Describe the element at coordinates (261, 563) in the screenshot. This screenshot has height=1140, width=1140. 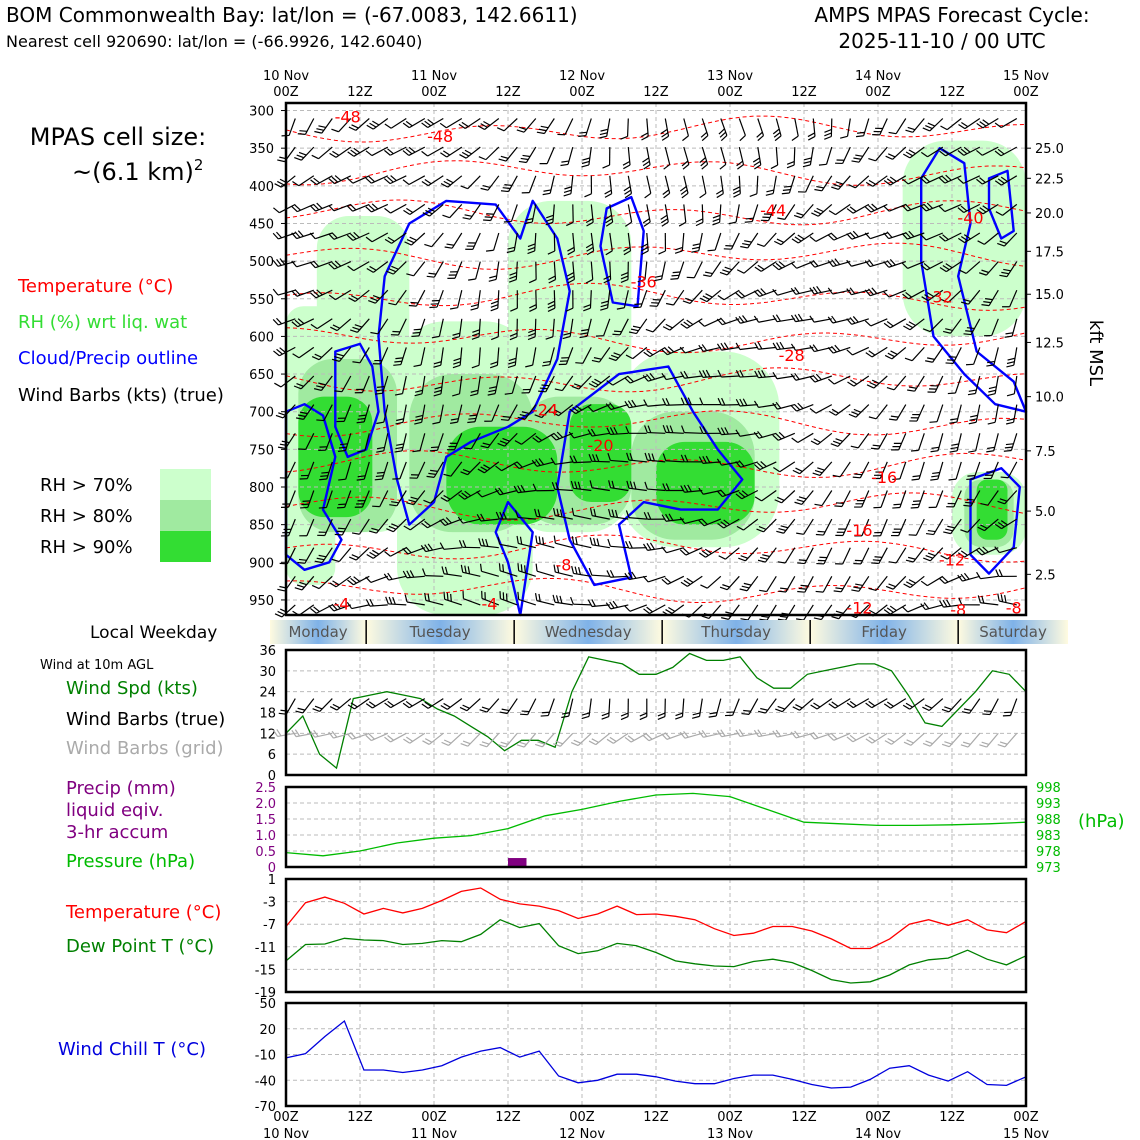
I see `pressure-tick-label: 900` at that location.